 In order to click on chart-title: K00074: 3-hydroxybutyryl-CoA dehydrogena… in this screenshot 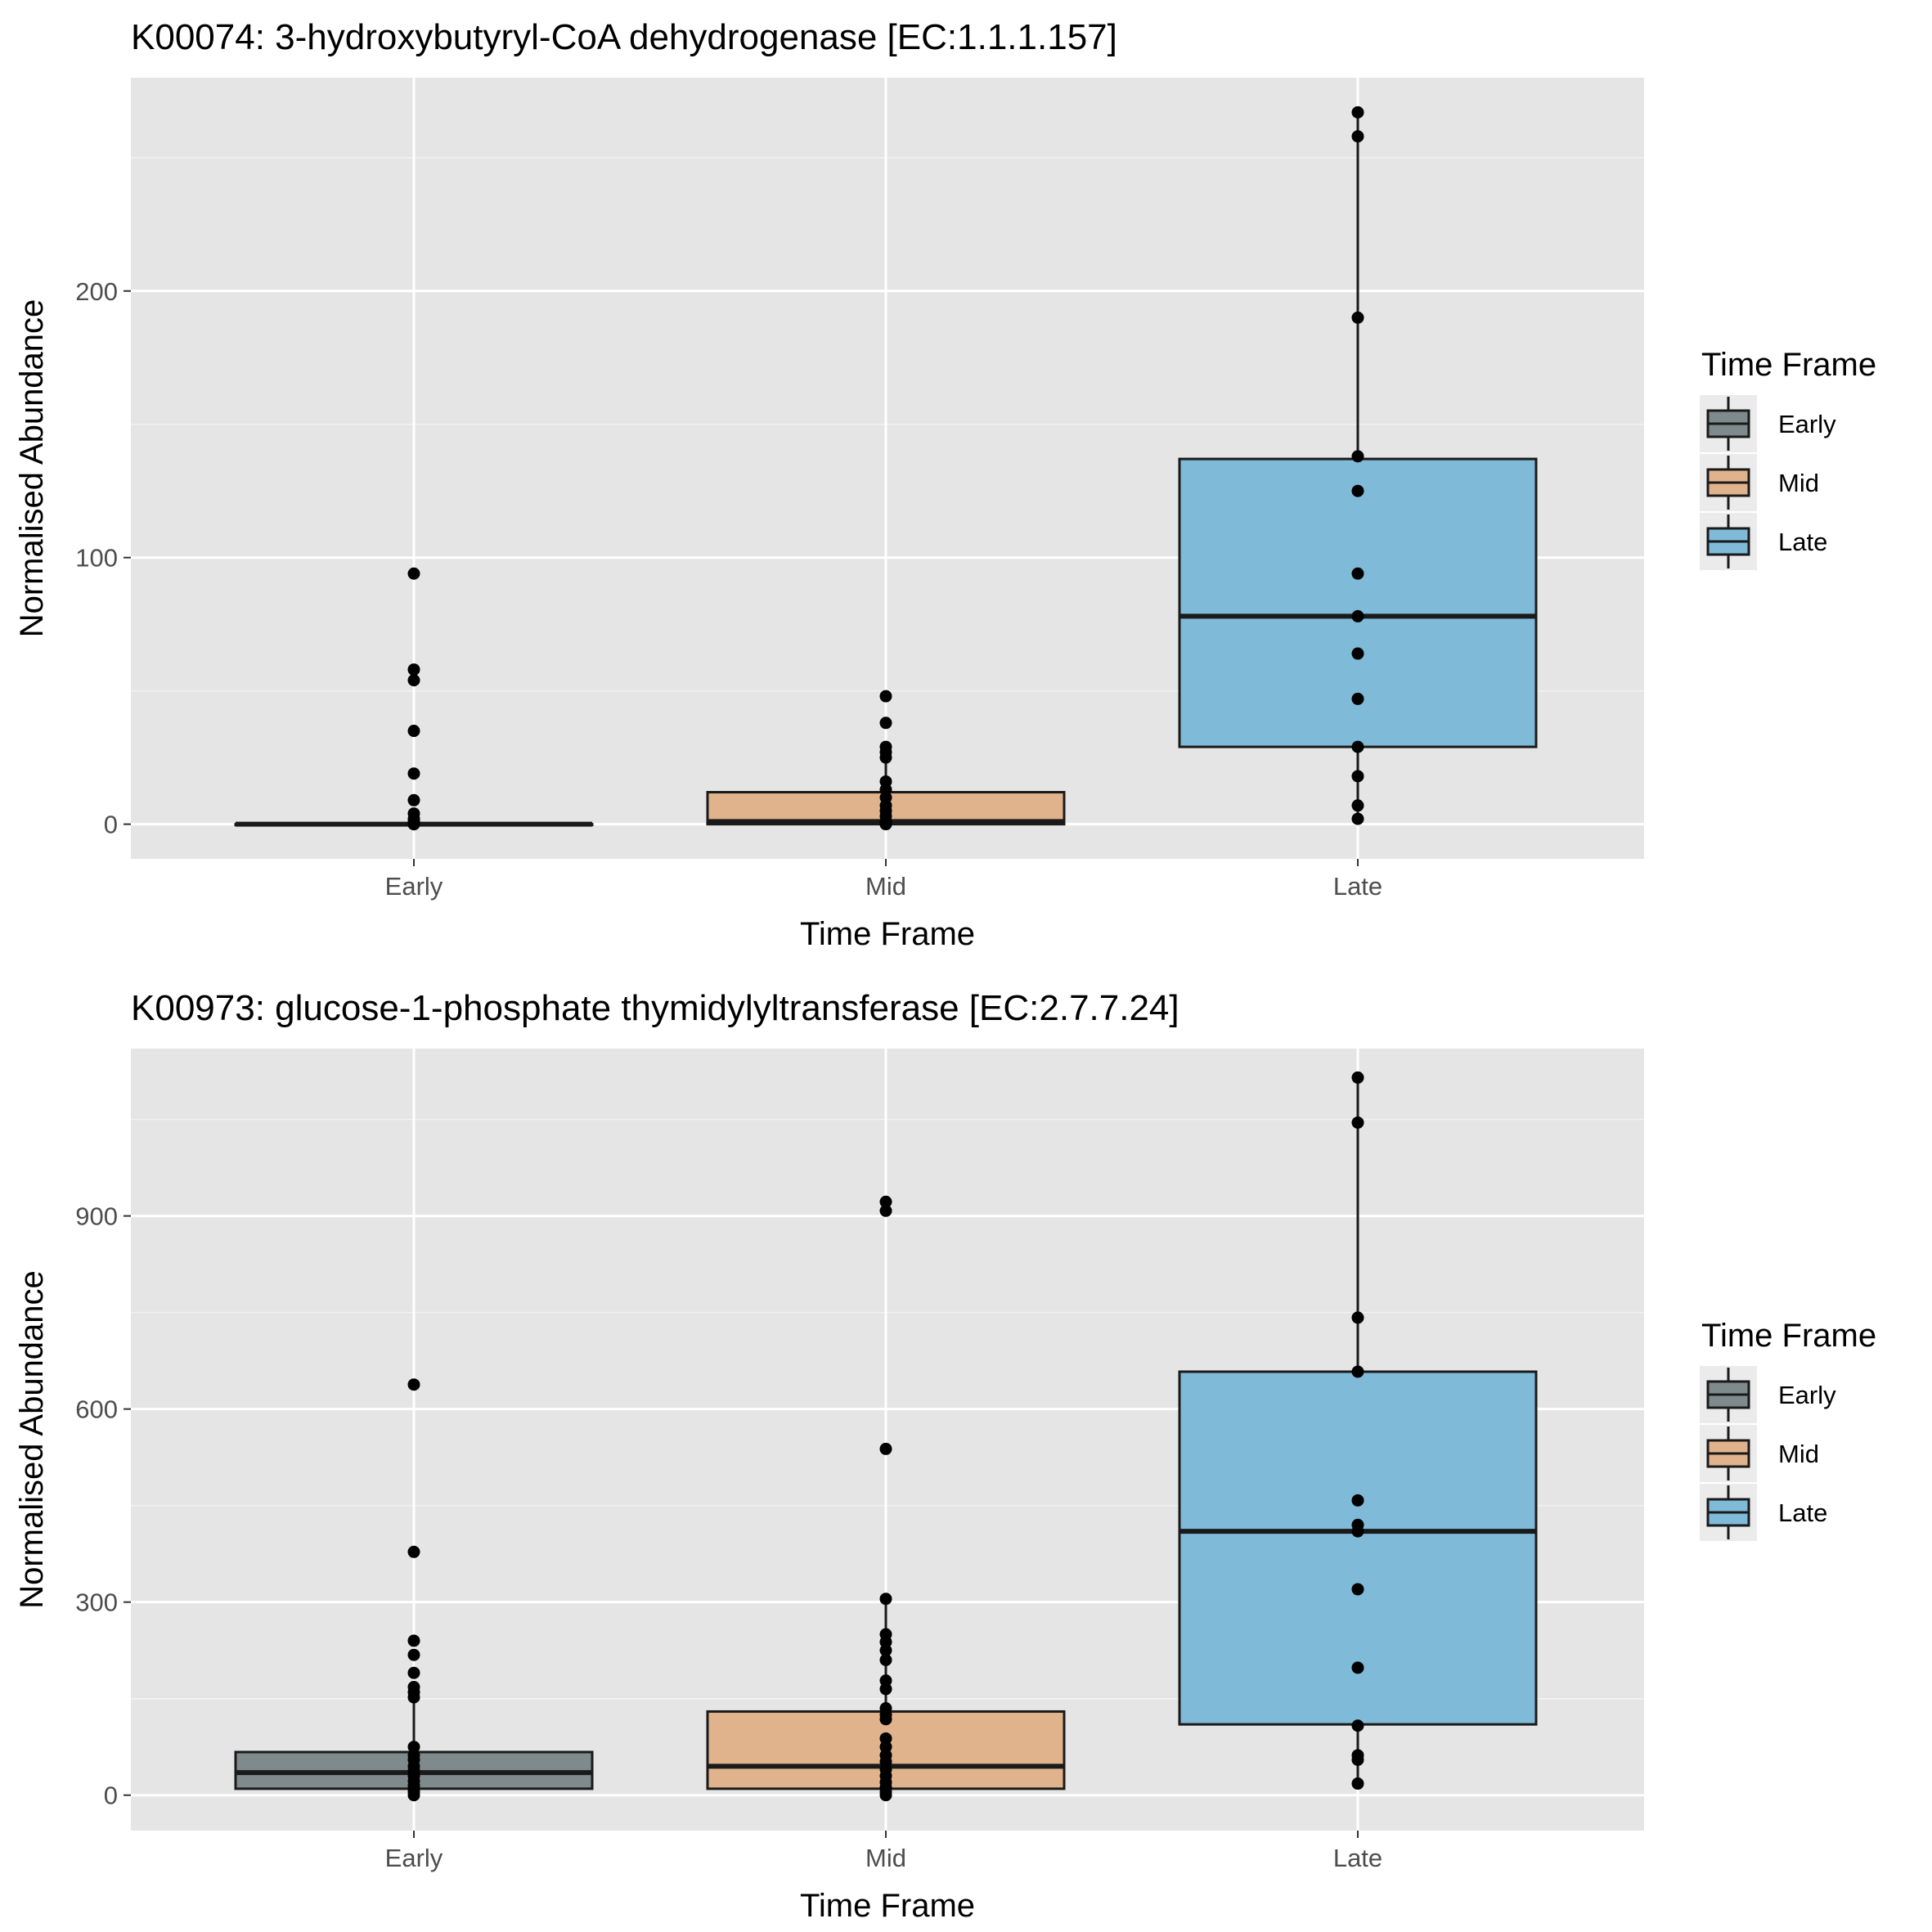, I will do `click(624, 37)`.